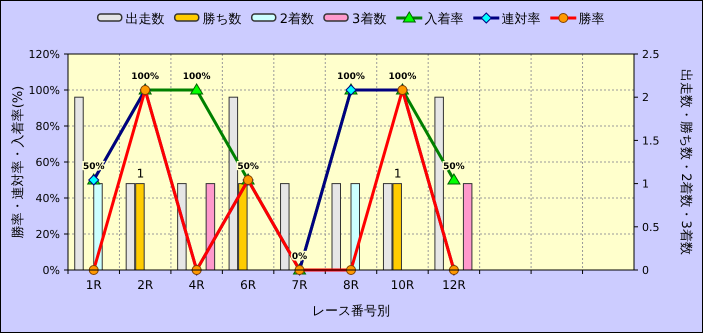 The width and height of the screenshot is (703, 333). Describe the element at coordinates (94, 285) in the screenshot. I see `x-tick-label: 1R` at that location.